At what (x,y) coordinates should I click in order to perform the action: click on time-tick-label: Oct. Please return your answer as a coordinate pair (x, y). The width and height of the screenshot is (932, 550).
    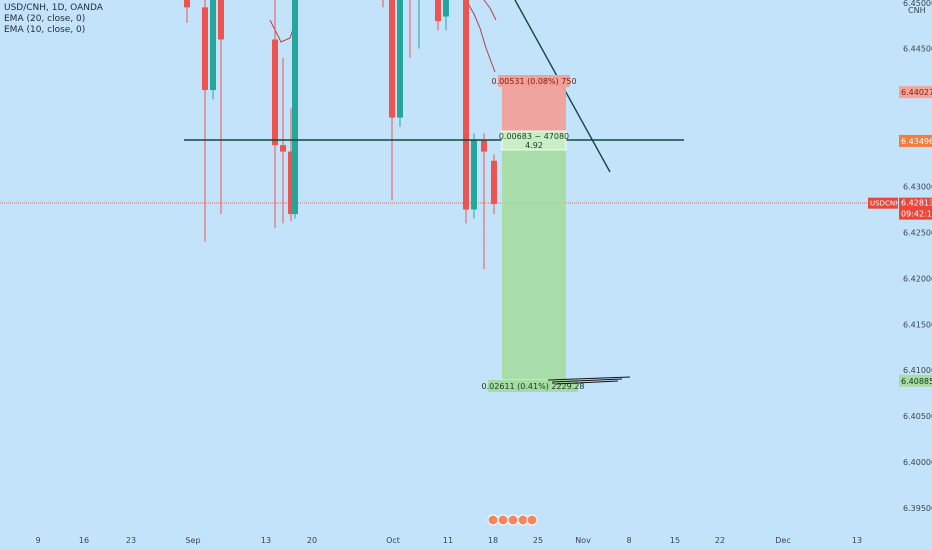
    Looking at the image, I should click on (393, 540).